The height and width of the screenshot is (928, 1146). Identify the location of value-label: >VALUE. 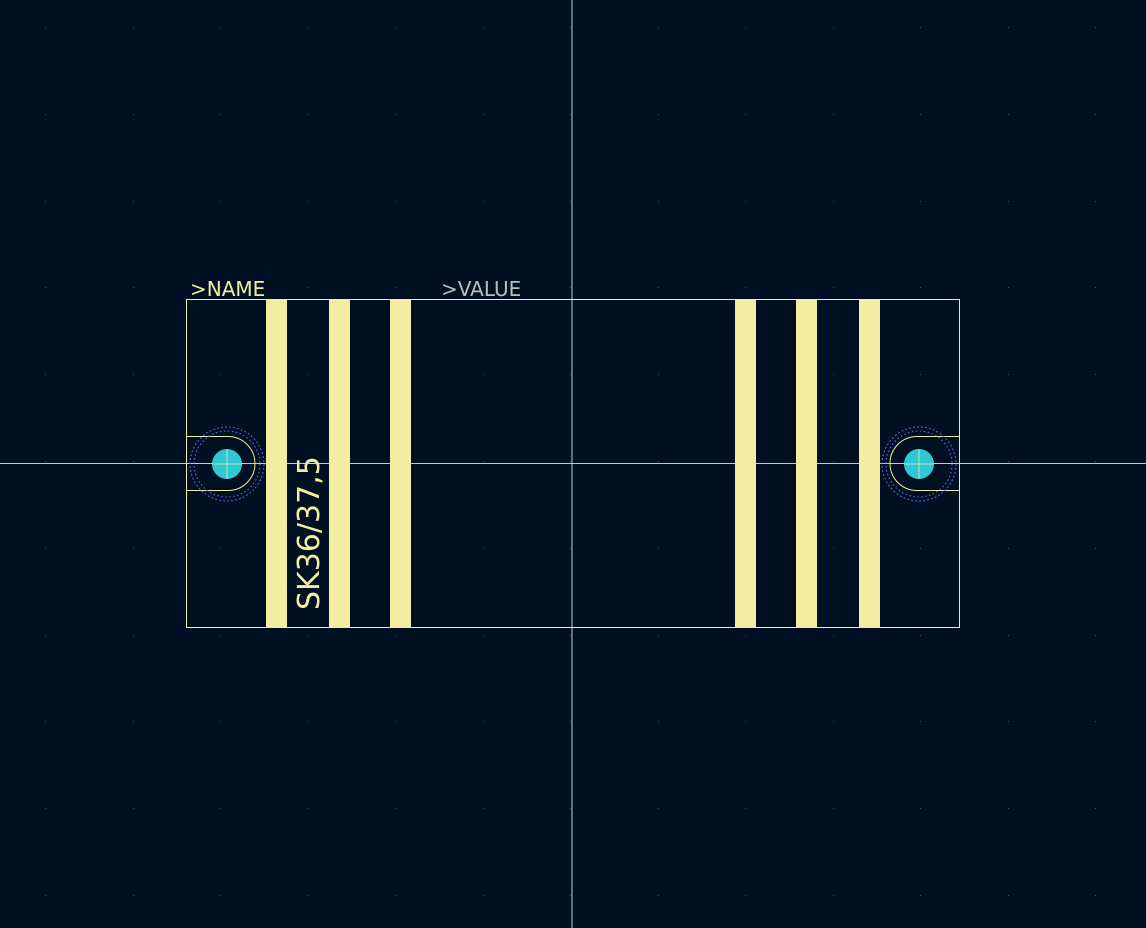
(481, 289).